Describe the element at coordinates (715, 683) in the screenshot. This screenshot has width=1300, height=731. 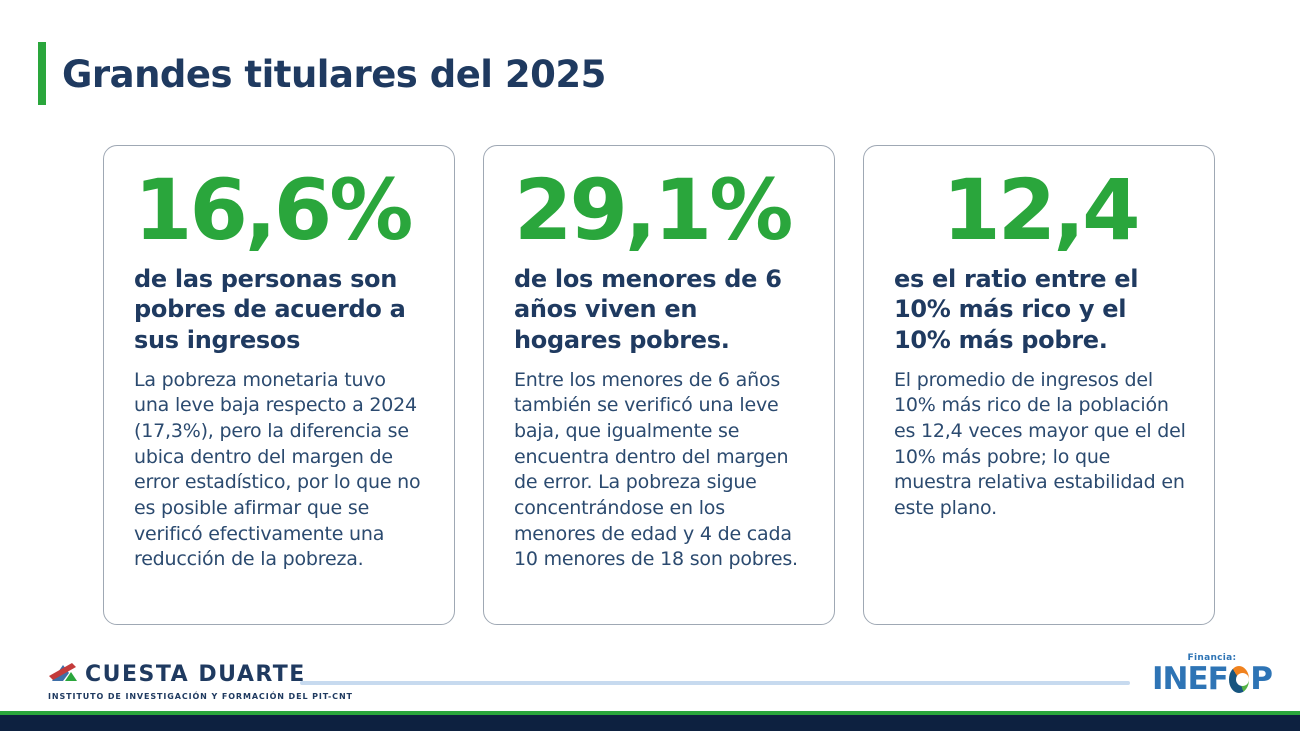
I see `footer-divider` at that location.